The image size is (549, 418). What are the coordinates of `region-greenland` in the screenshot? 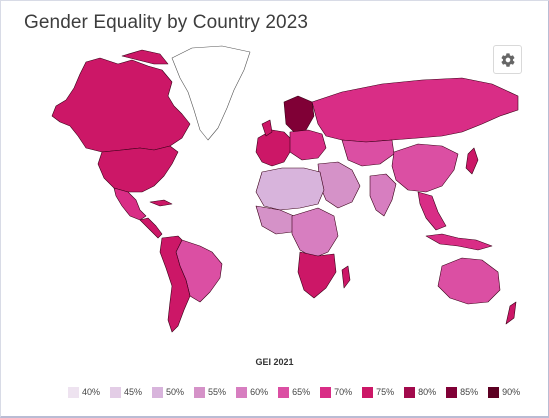 It's located at (211, 93).